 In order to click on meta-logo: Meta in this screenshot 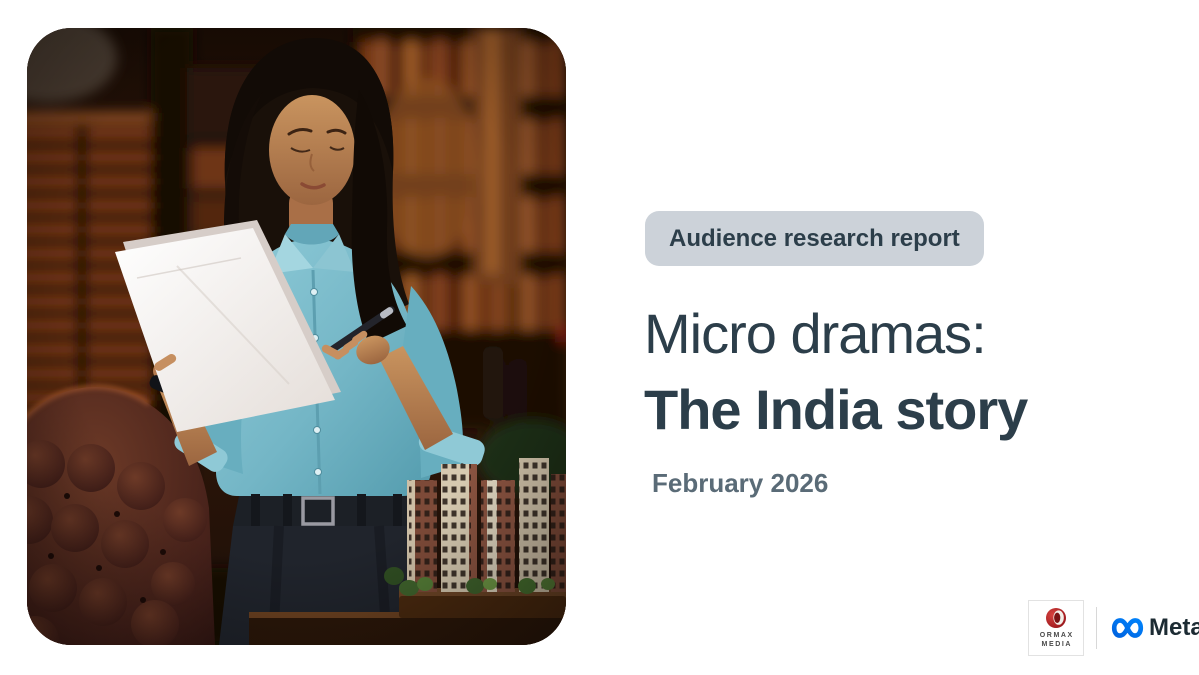, I will do `click(1155, 628)`.